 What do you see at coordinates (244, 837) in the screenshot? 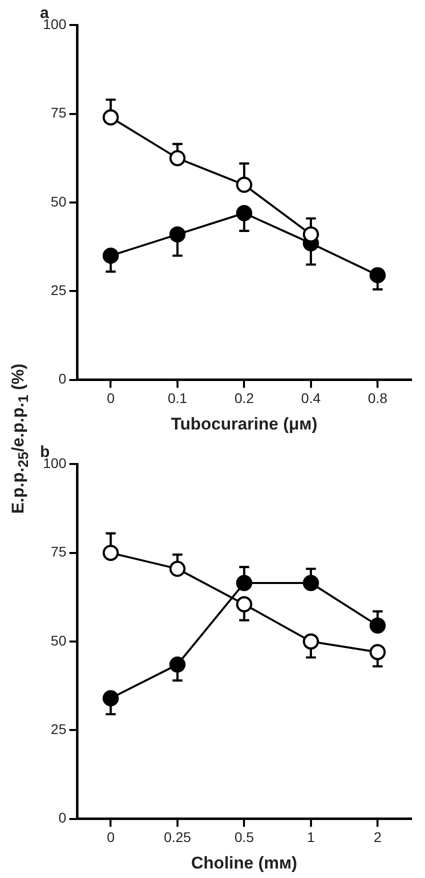
I see `x-tick-label: 0.5` at bounding box center [244, 837].